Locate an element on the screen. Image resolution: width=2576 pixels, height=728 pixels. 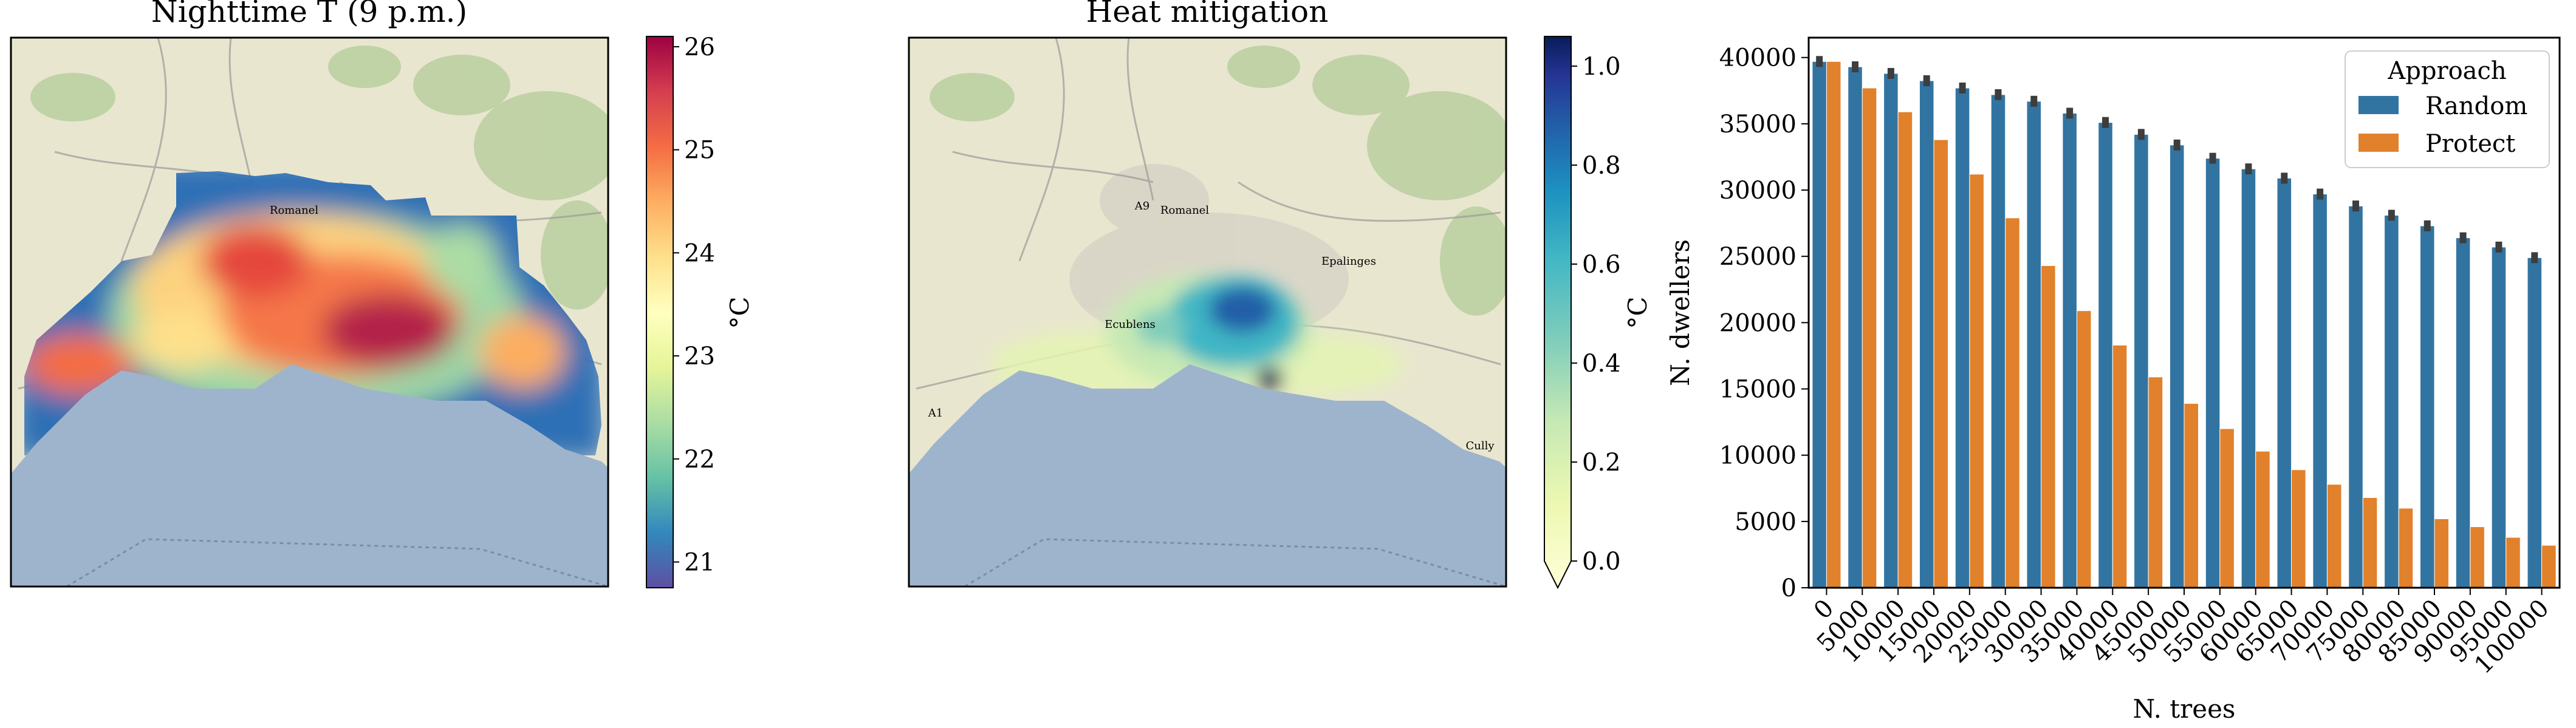
y-tick-label: 15000 is located at coordinates (1758, 390).